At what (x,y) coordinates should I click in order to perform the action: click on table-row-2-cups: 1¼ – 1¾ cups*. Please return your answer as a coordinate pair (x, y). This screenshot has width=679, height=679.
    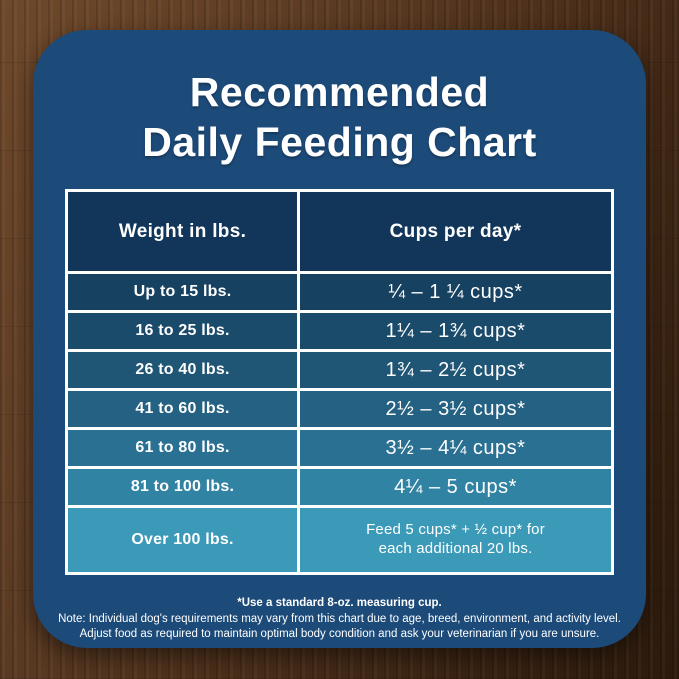
    Looking at the image, I should click on (455, 331).